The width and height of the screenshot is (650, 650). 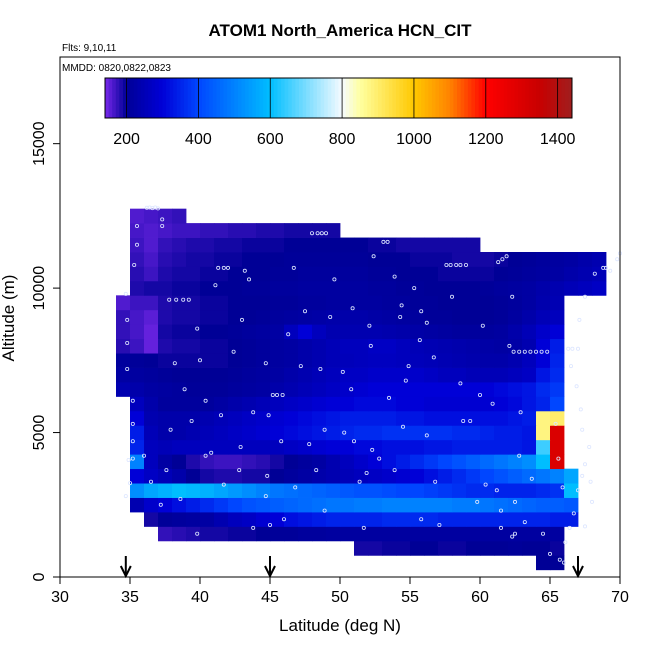 What do you see at coordinates (340, 112) in the screenshot?
I see `colorbar: 200 400 600 800 1000 1200 1400` at bounding box center [340, 112].